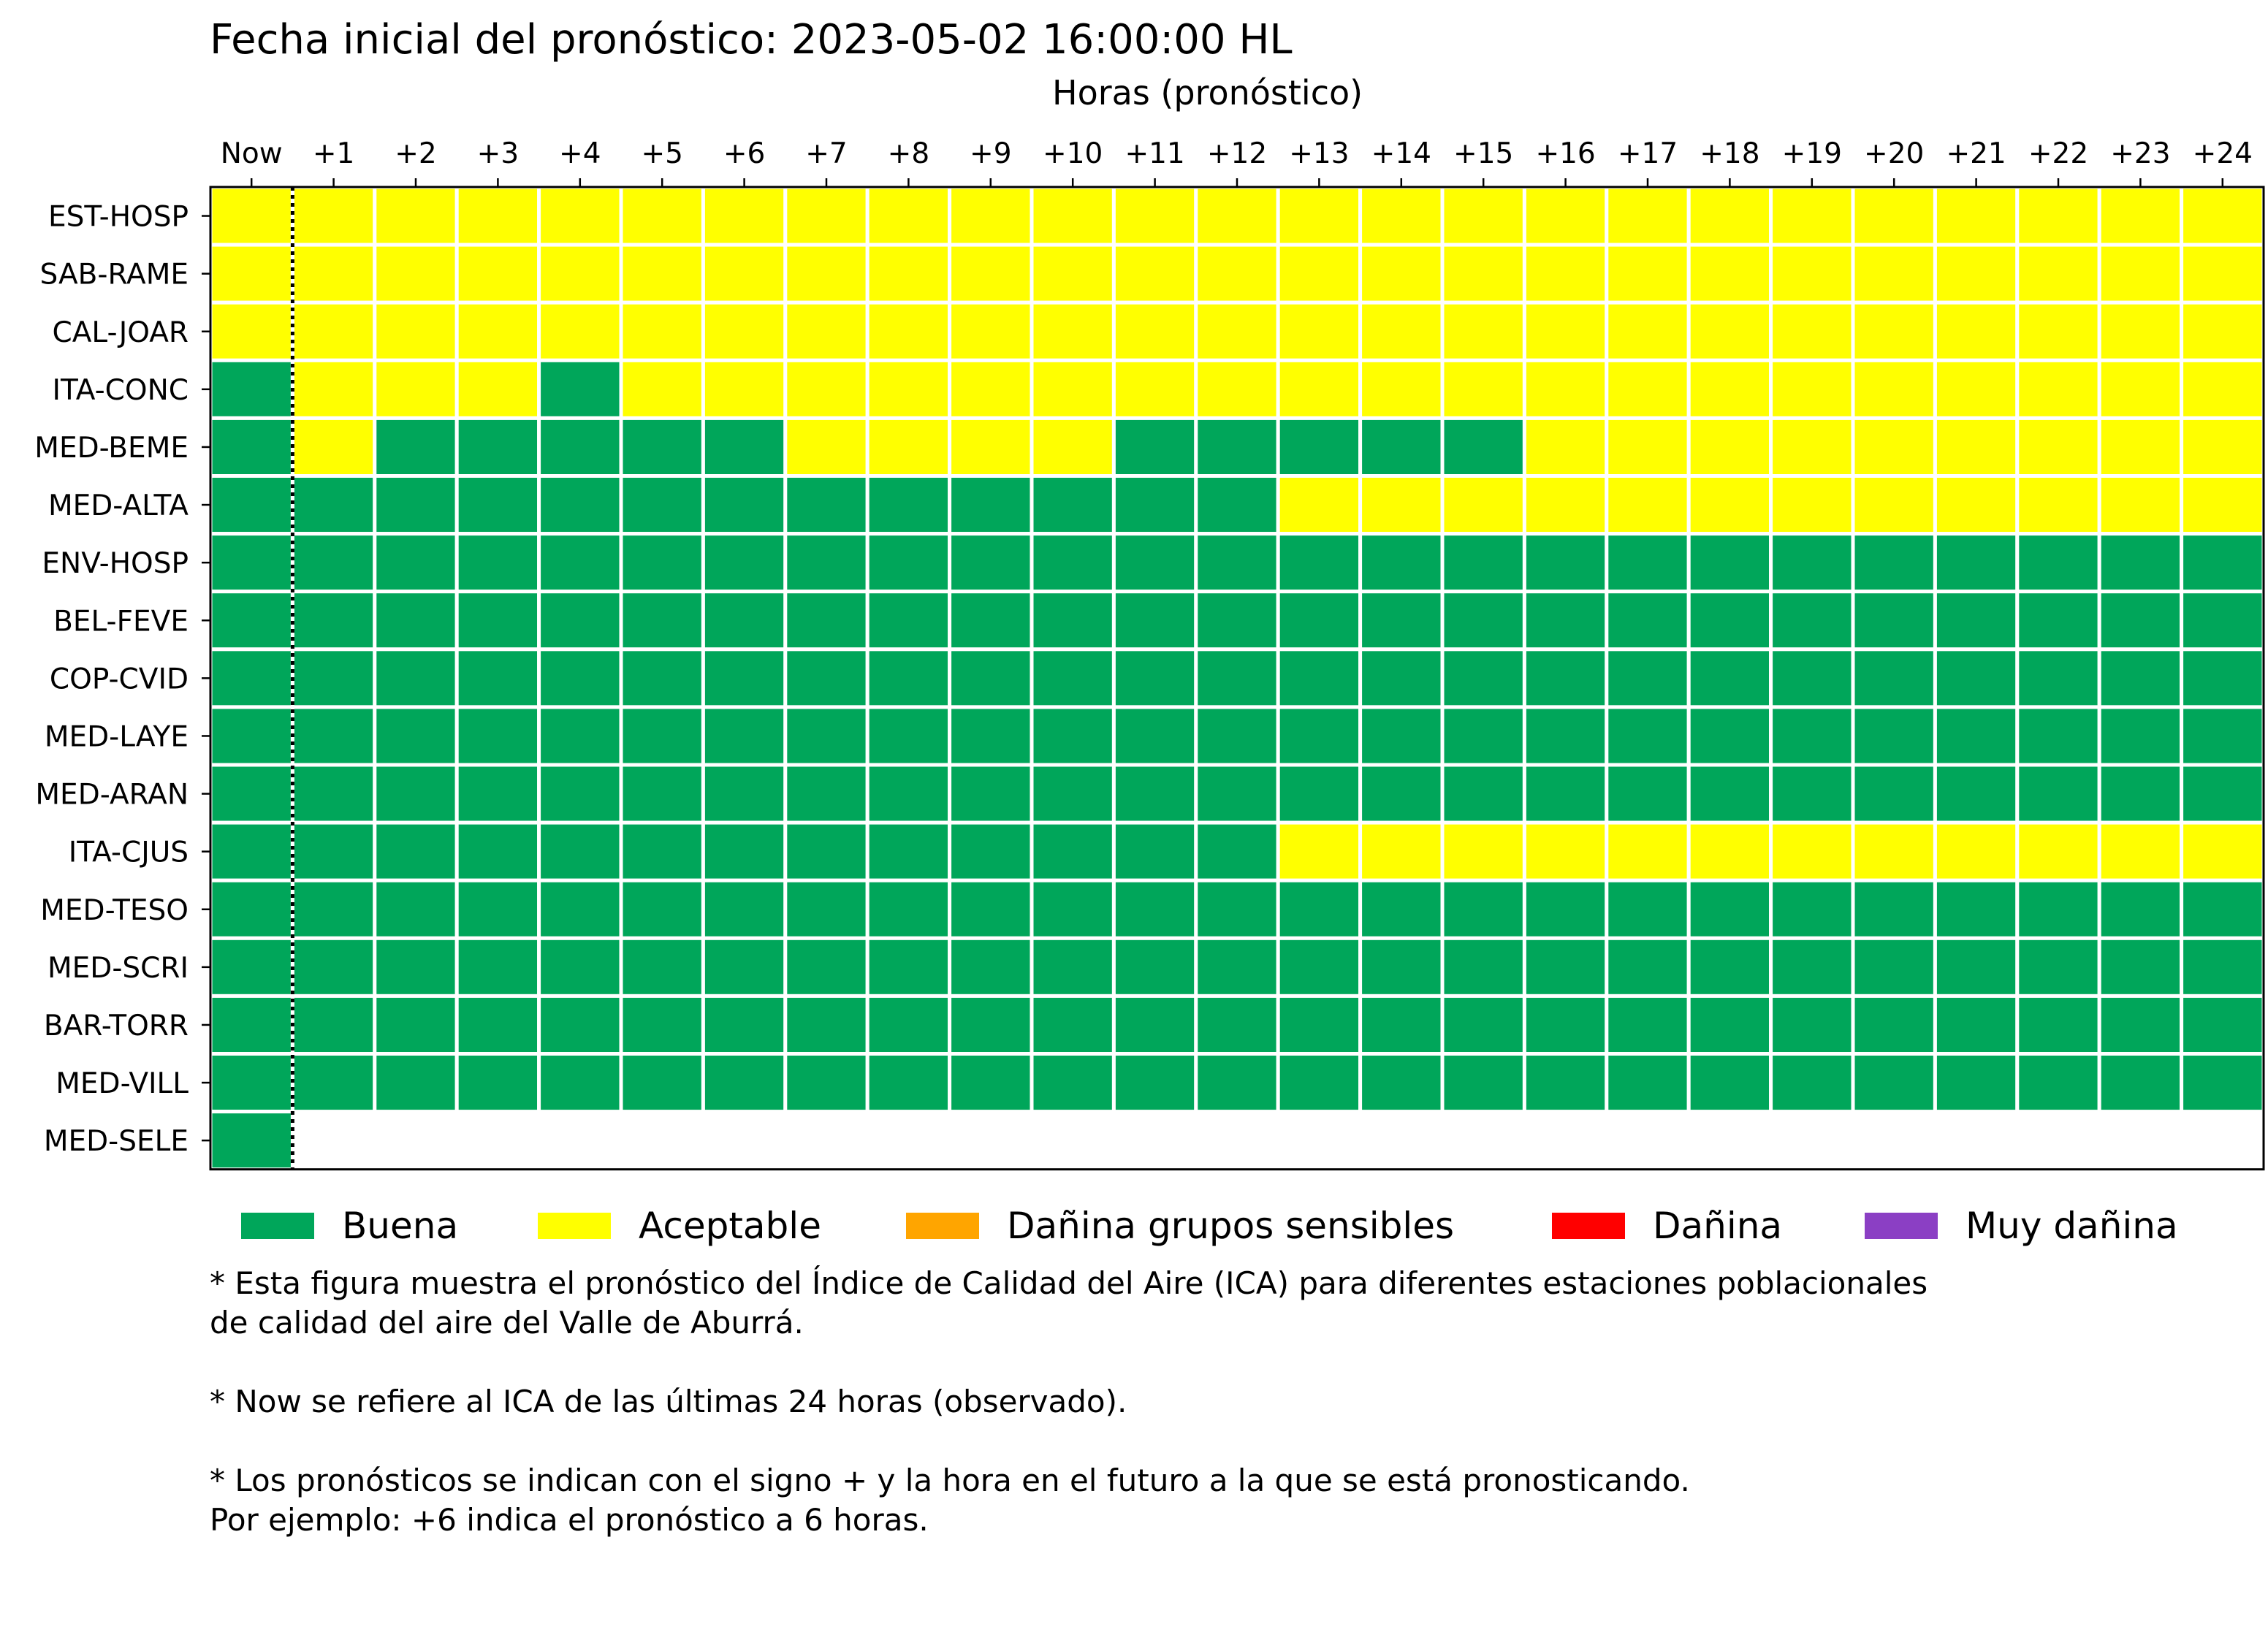 The width and height of the screenshot is (2268, 1632). Describe the element at coordinates (129, 852) in the screenshot. I see `y-tick-label: ITA-CJUS` at that location.